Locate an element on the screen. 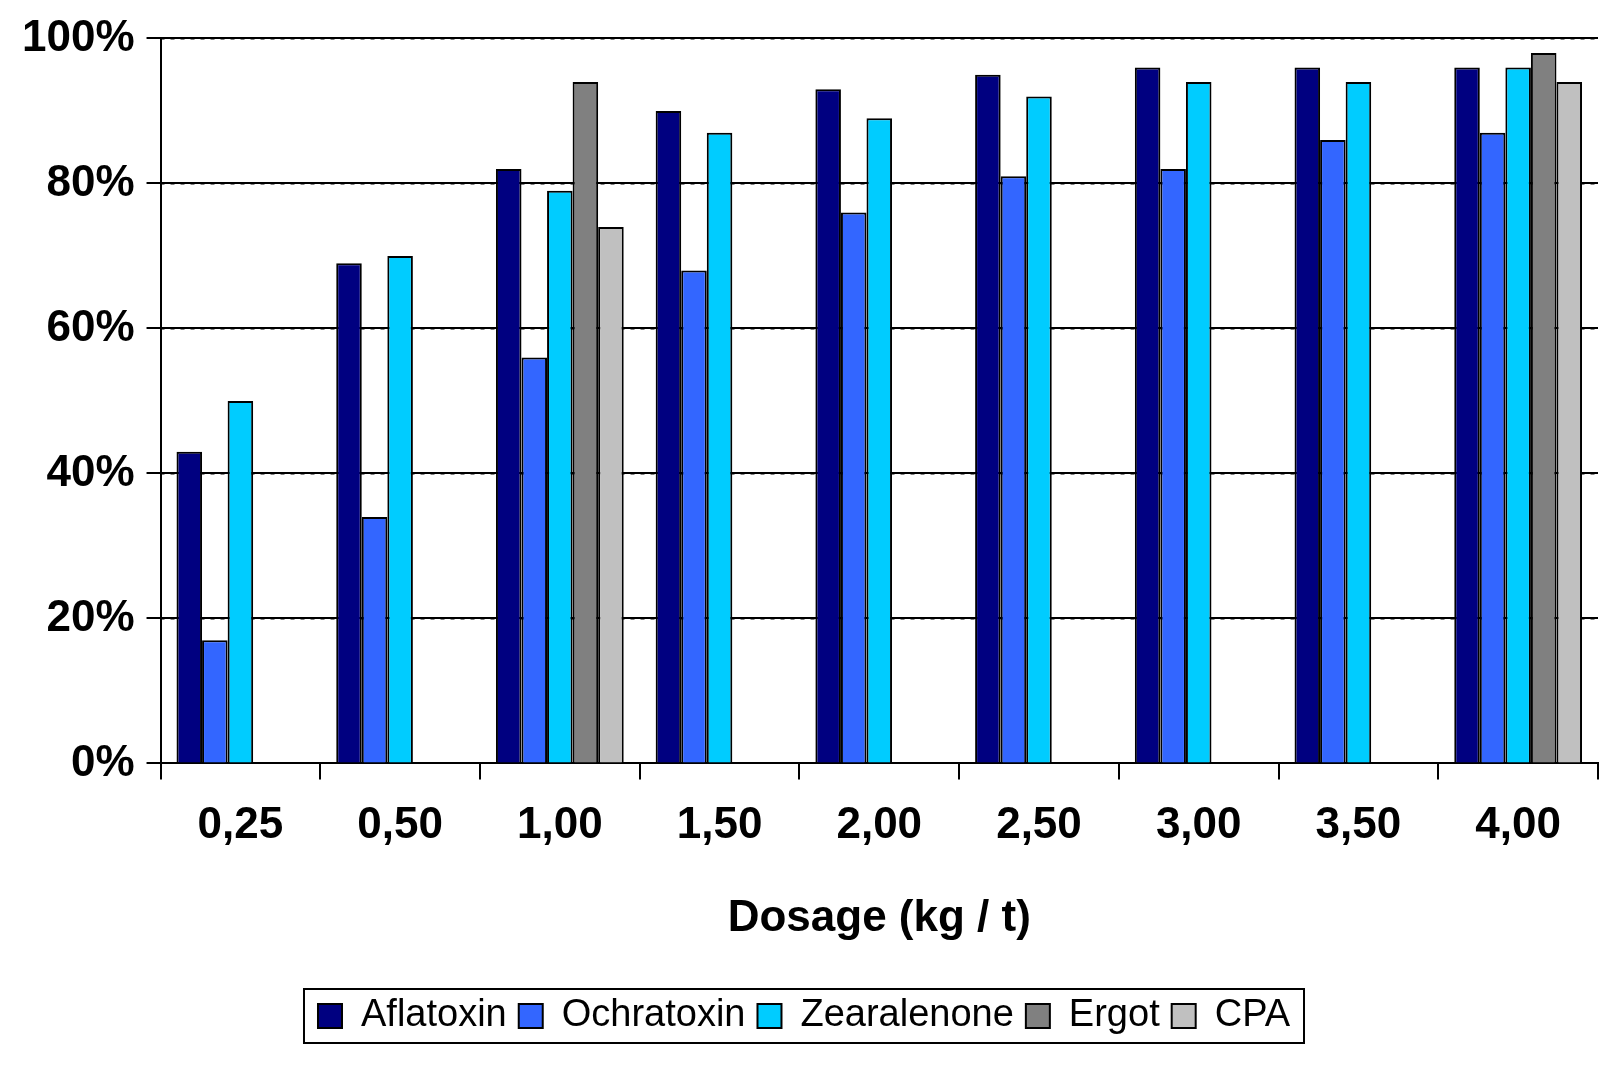 This screenshot has height=1065, width=1608. legend-label: Ochratoxin is located at coordinates (653, 1013).